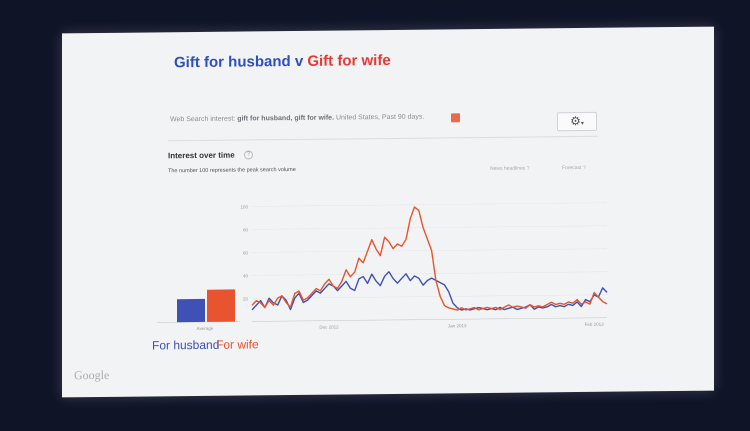 Image resolution: width=750 pixels, height=431 pixels. Describe the element at coordinates (244, 206) in the screenshot. I see `y-tick-label: 100` at that location.